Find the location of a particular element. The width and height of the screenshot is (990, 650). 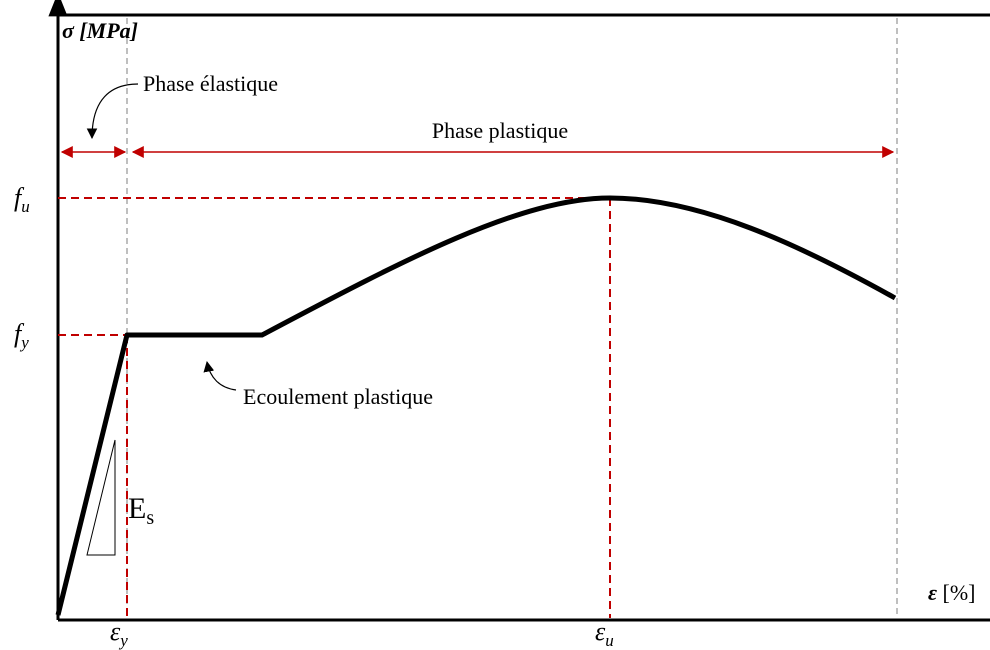

y-axis-label: σ [MPa] is located at coordinates (100, 30).